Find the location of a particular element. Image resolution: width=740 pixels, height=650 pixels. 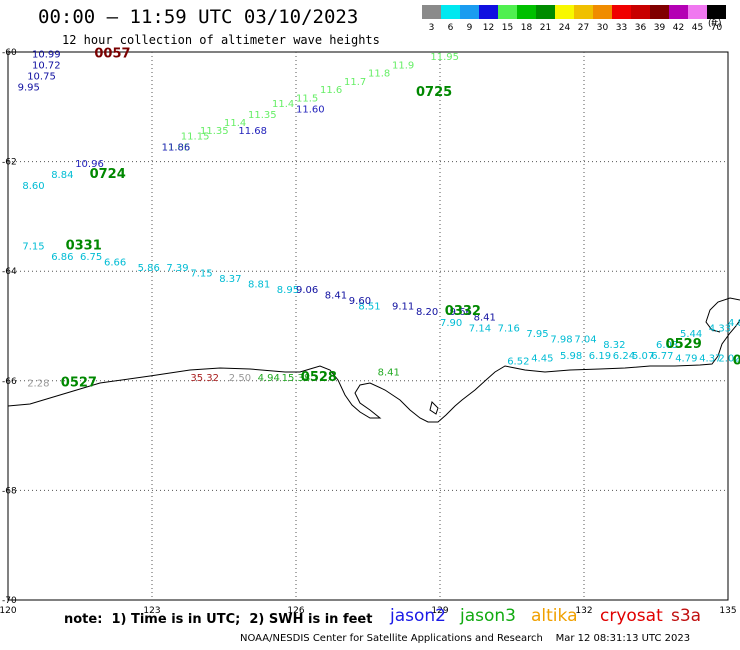

swh-value: 5.86 is located at coordinates (149, 268).